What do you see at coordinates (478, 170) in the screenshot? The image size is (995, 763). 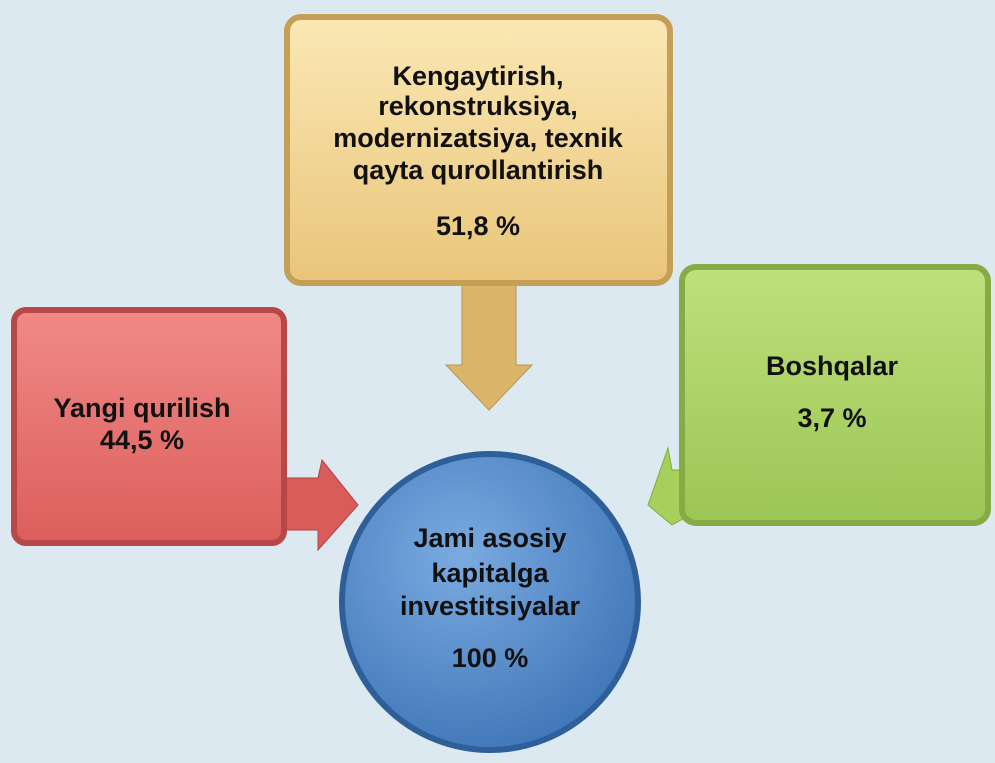 I see `node-label: qayta qurollantirish` at bounding box center [478, 170].